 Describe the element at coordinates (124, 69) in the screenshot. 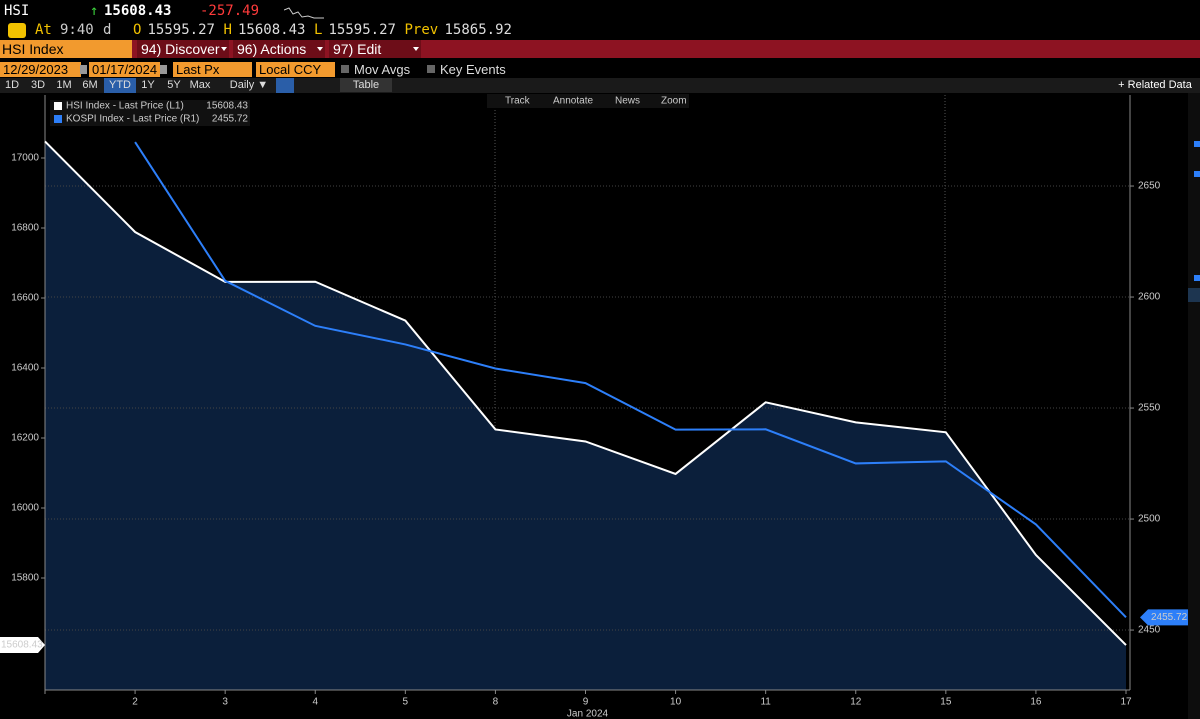

I see `end-date: 01/17/2024` at that location.